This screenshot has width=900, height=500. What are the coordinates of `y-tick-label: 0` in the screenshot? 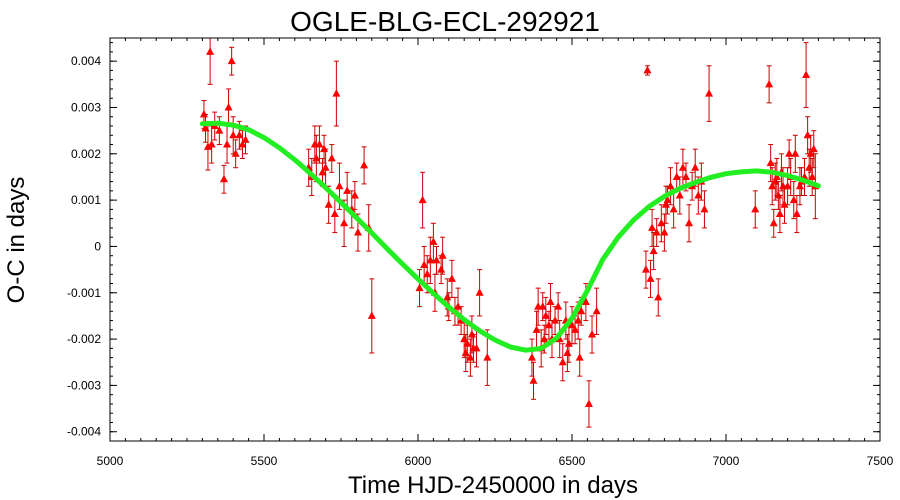 It's located at (97, 246).